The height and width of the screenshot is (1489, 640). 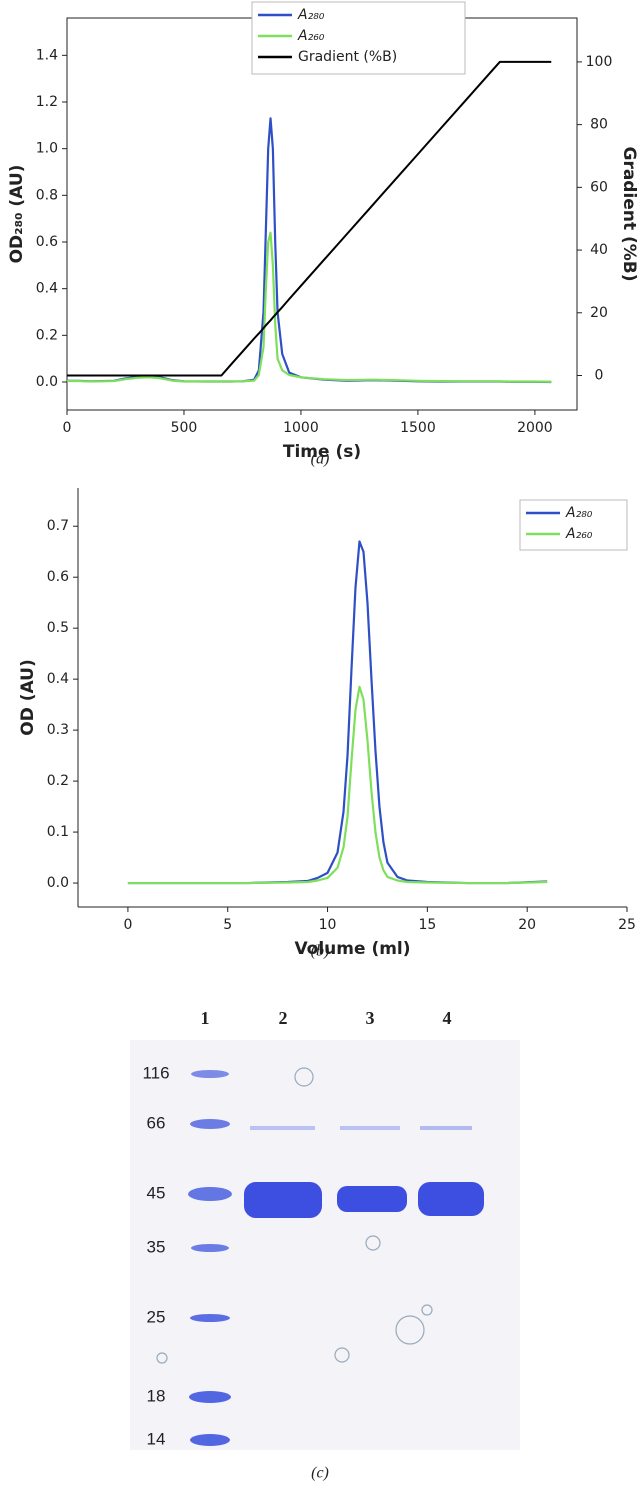 I want to click on x-tick-label: 20, so click(x=527, y=925).